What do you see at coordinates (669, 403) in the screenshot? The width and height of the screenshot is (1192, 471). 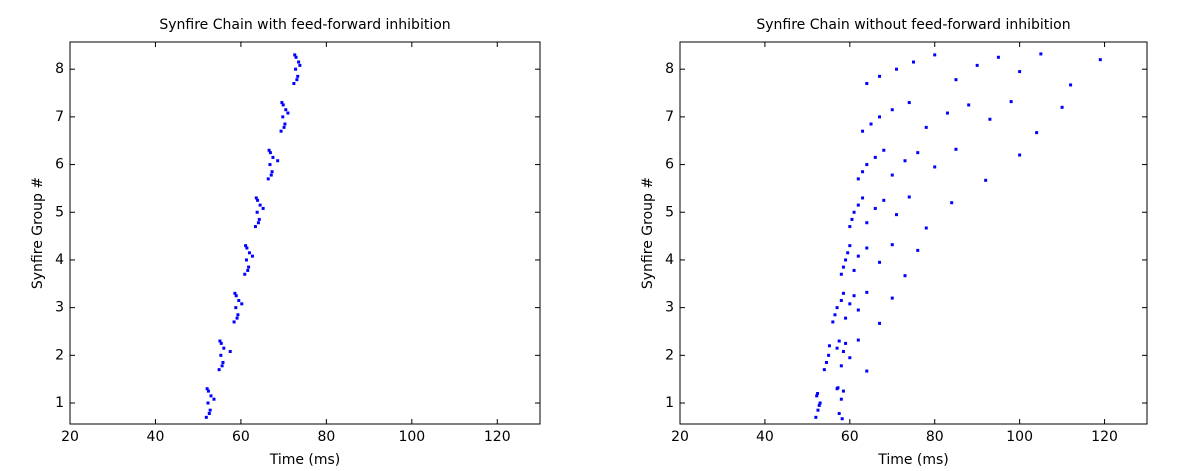 I see `y-tick-label: 1` at bounding box center [669, 403].